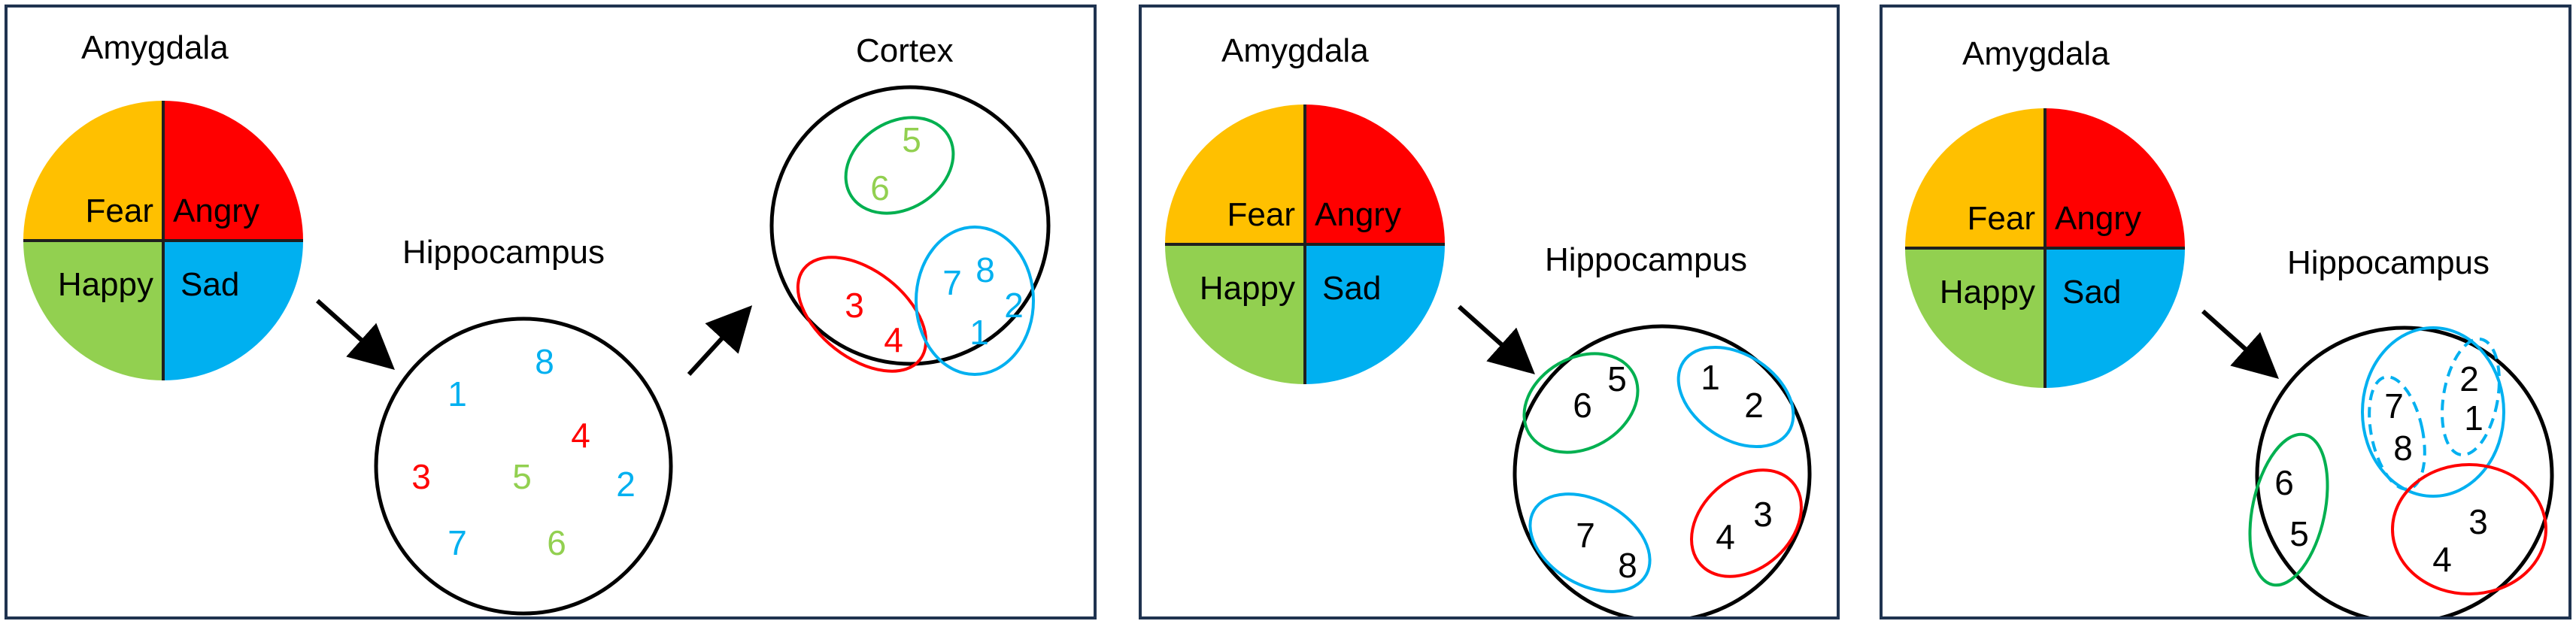 The height and width of the screenshot is (624, 2576). Describe the element at coordinates (910, 225) in the screenshot. I see `cortex-circle` at that location.